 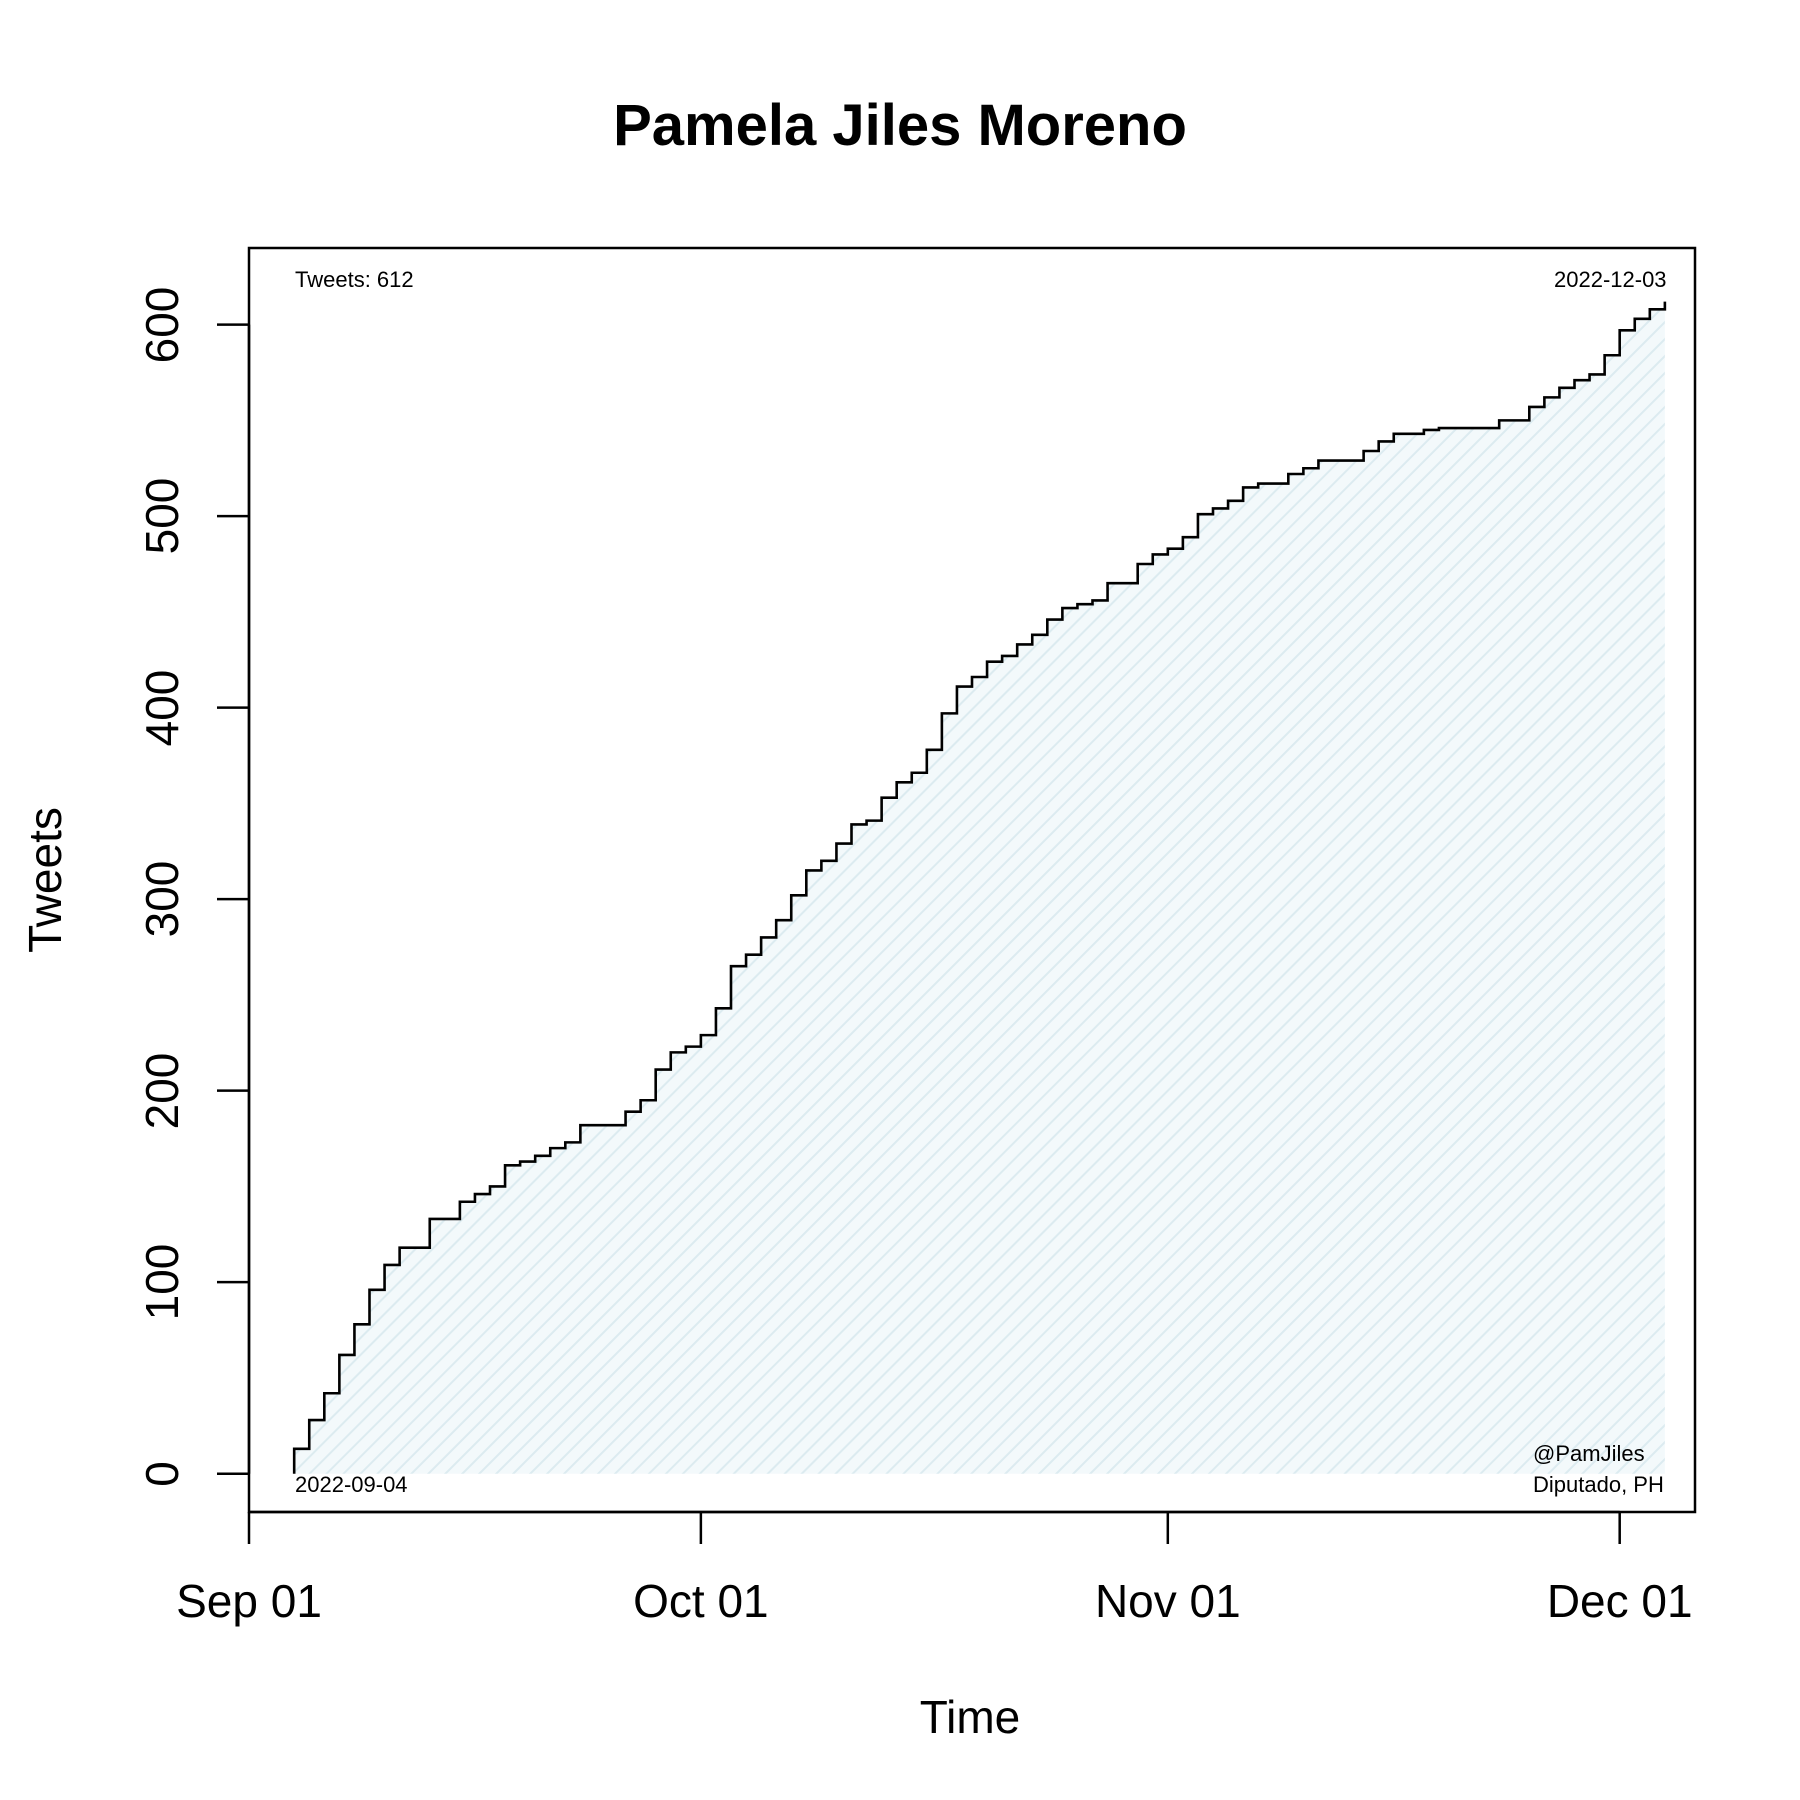 I want to click on party-label: Diputado, PH, so click(x=1598, y=1484).